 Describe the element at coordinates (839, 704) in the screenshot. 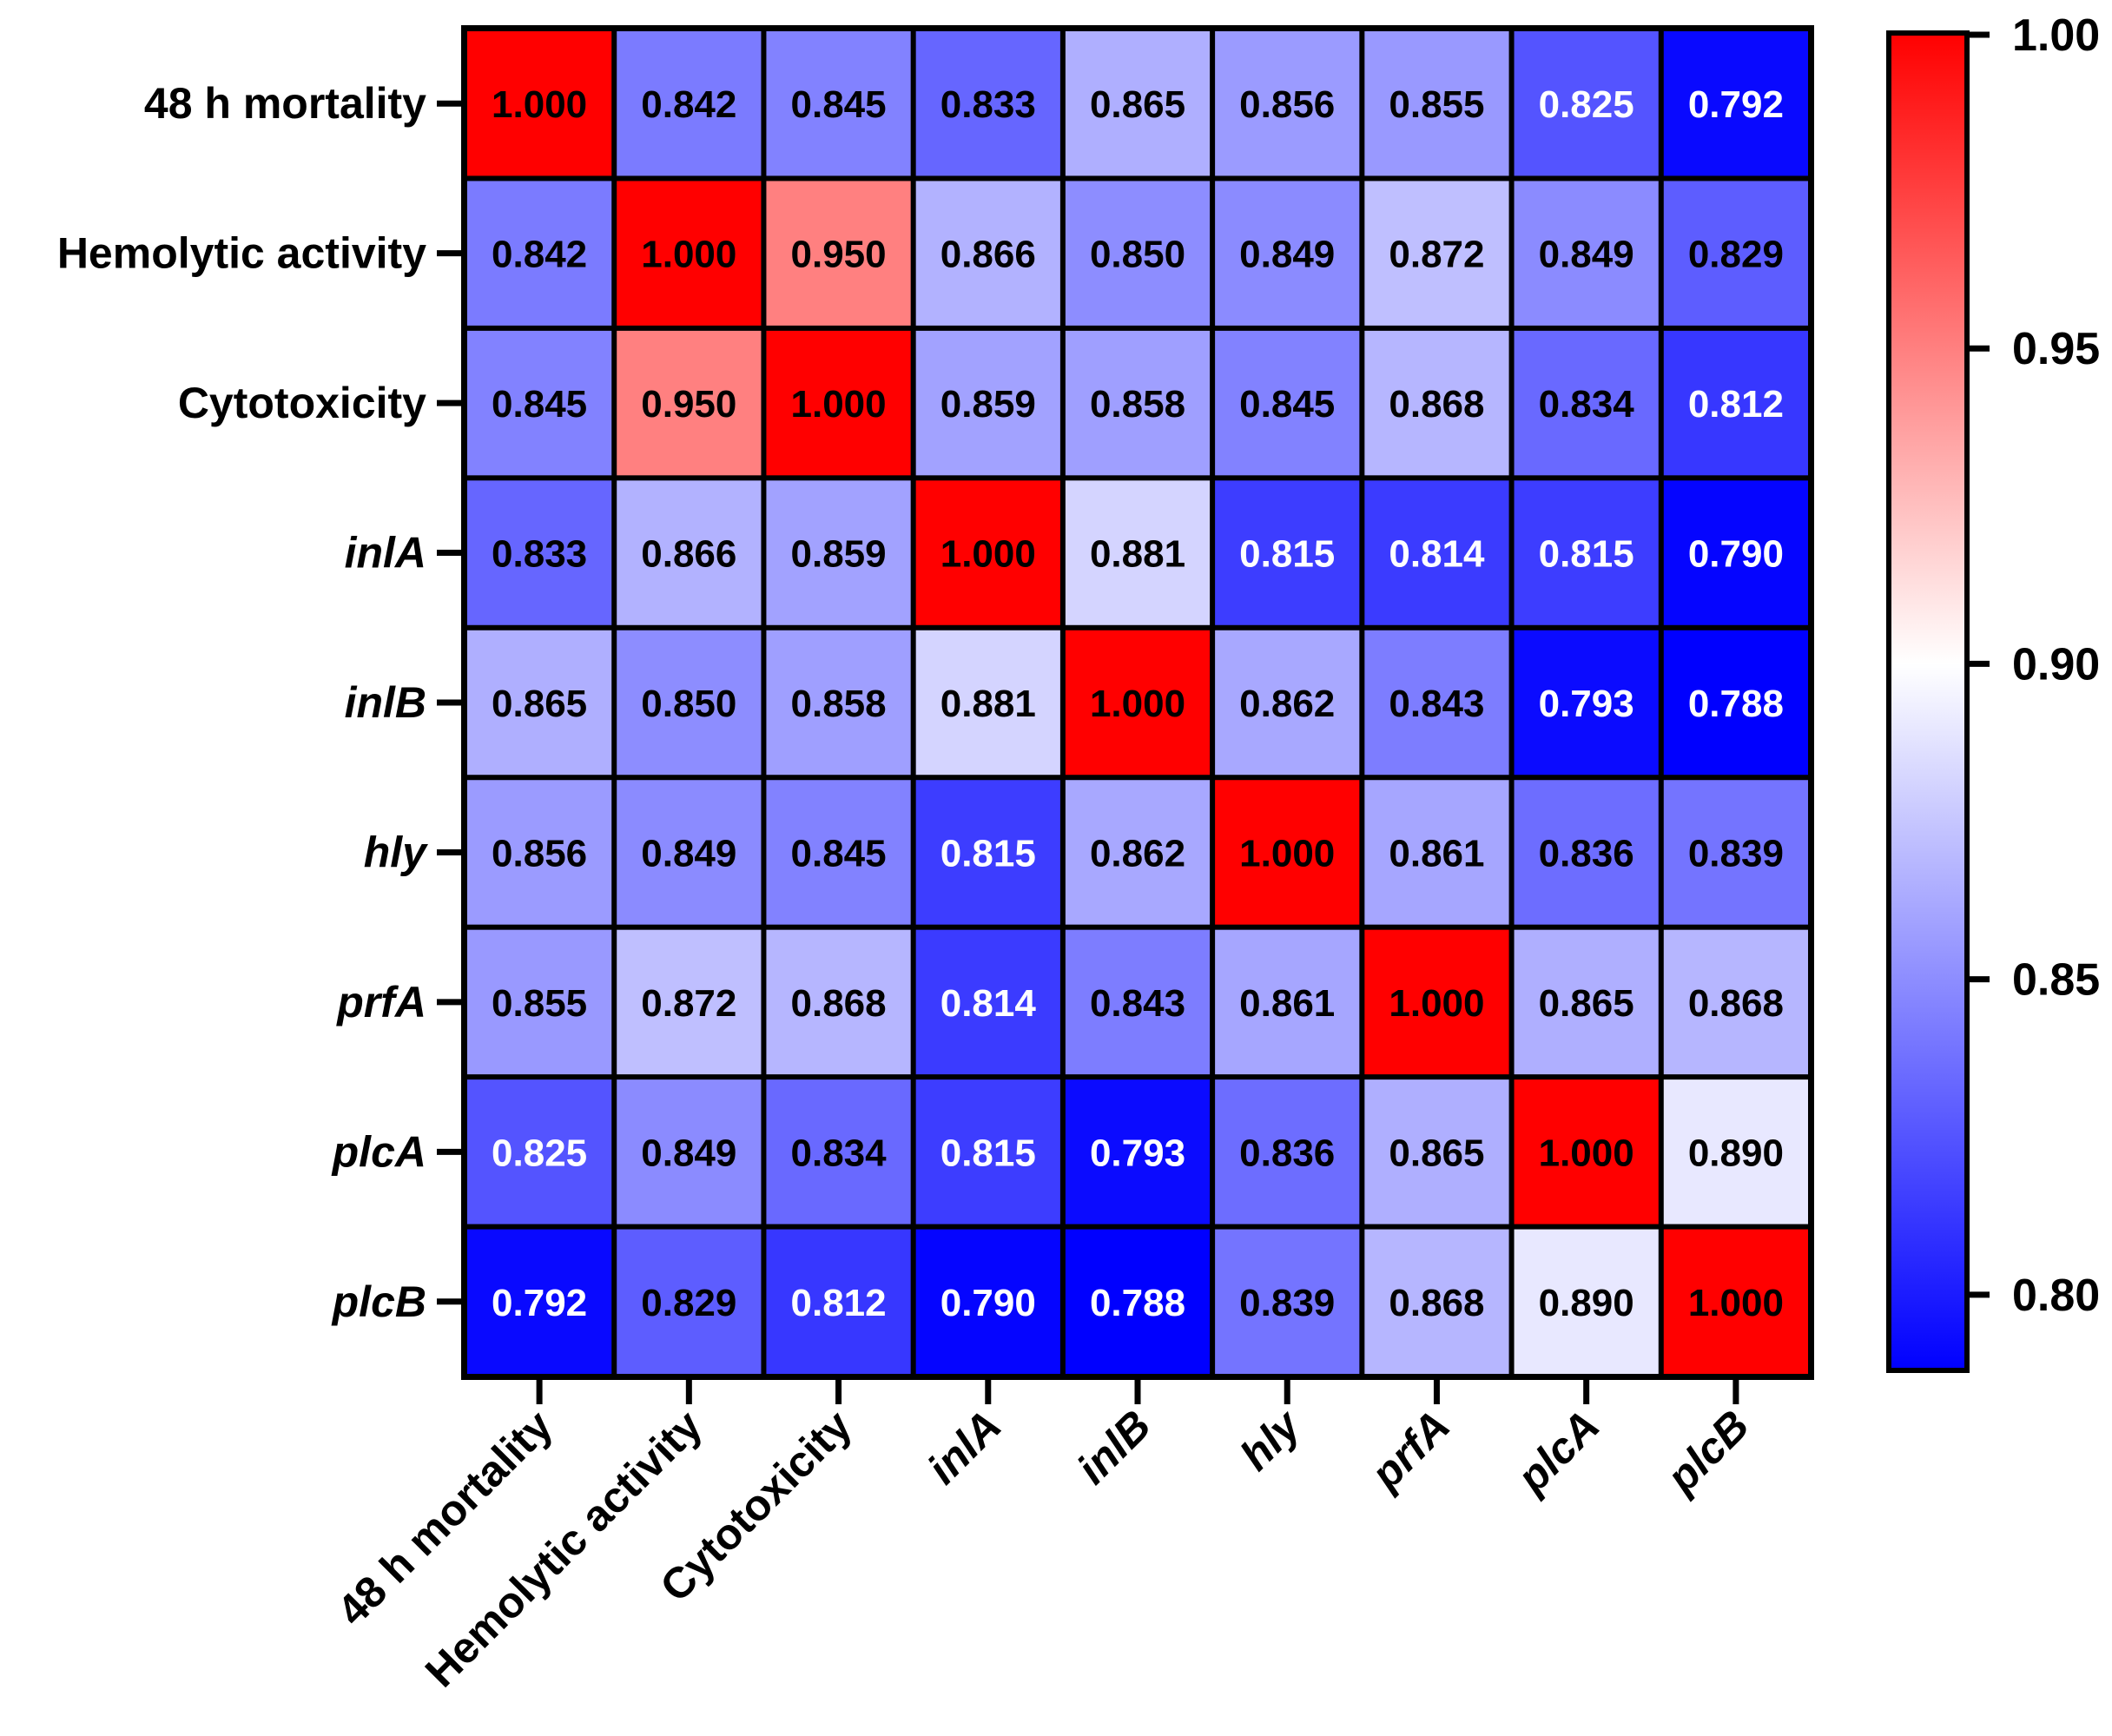

I see `cell-value-label: 0.858` at that location.